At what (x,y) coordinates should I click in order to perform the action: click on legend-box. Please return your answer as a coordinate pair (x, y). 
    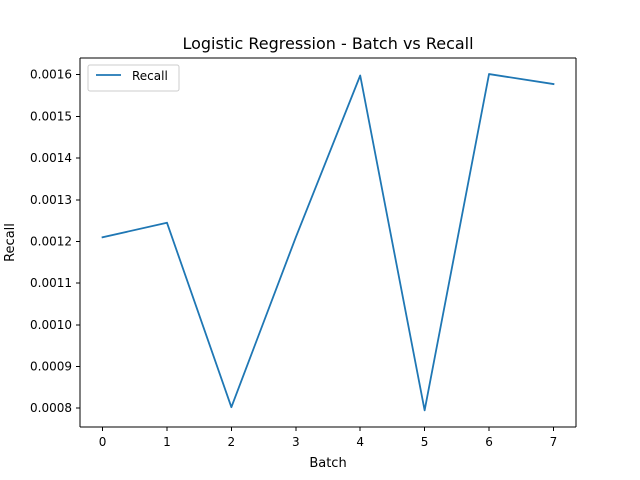
    Looking at the image, I should click on (133, 78).